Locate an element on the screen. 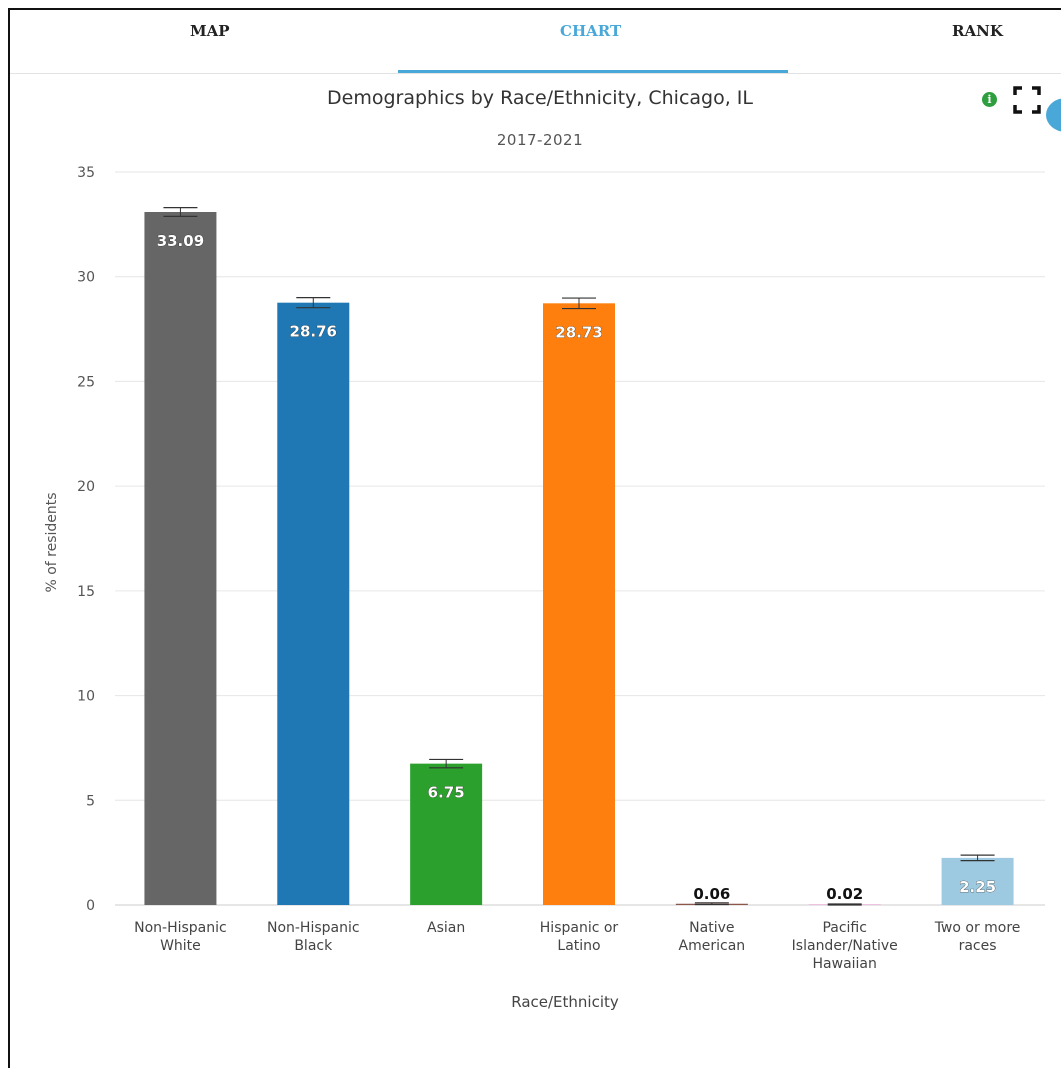  data-label: 28.73 is located at coordinates (578, 332).